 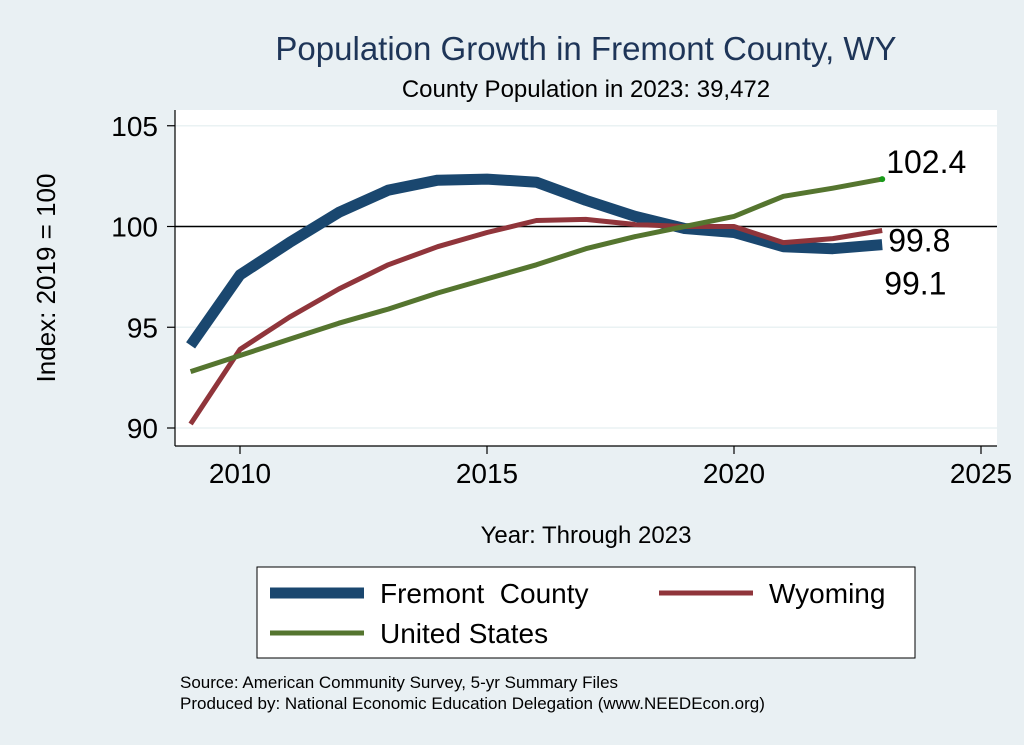 I want to click on y-tick-label-100: 100, so click(x=134, y=227).